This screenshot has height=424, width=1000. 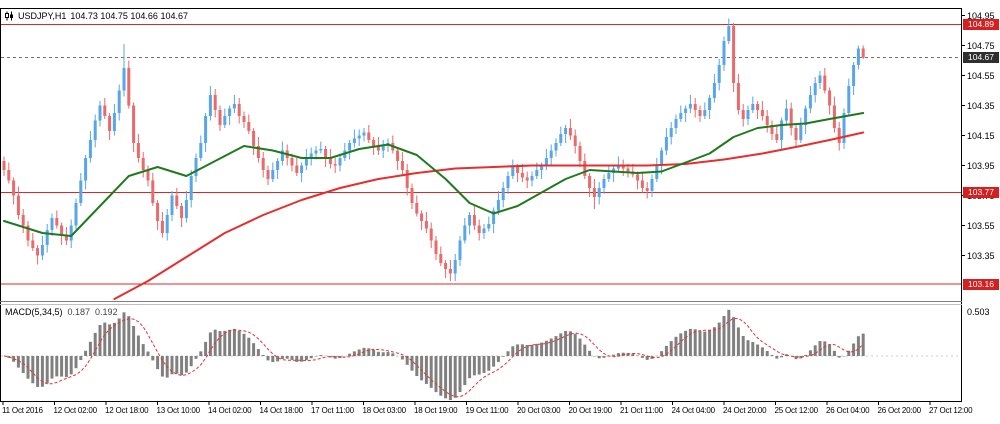 I want to click on price-axis-label: 104.15, so click(x=981, y=135).